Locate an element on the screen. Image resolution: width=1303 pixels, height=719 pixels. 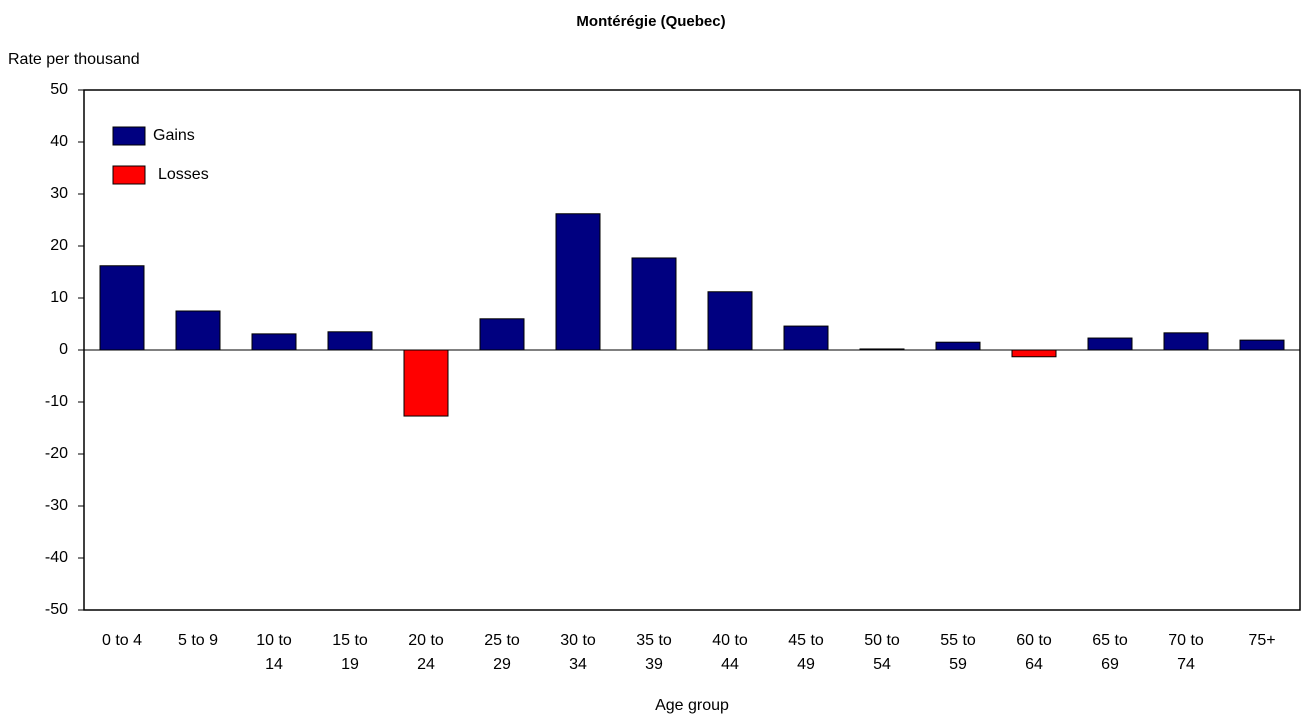
x-tick-label: 45 to 49 is located at coordinates (806, 652).